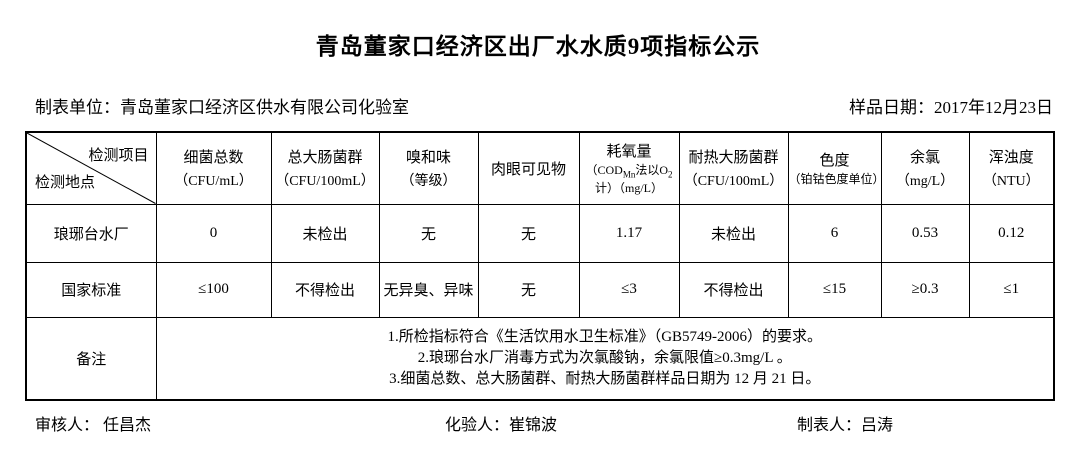 The width and height of the screenshot is (1076, 469). I want to click on column-header-residual-chlorine: 余氯 （mg/L）, so click(925, 168).